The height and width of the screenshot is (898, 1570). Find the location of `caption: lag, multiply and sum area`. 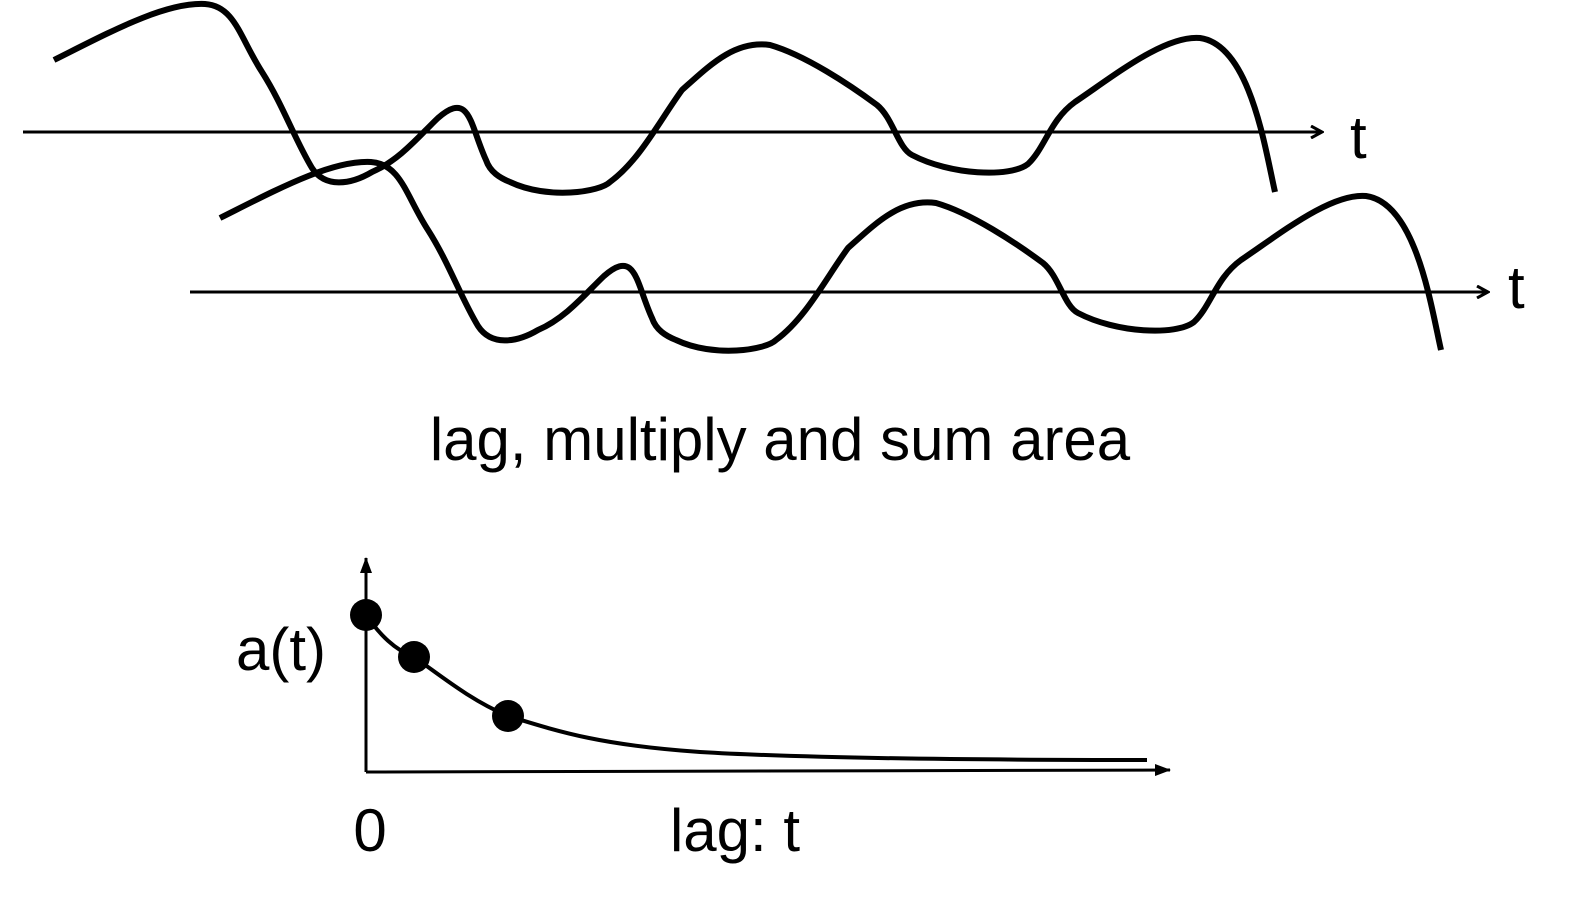

caption: lag, multiply and sum area is located at coordinates (780, 439).